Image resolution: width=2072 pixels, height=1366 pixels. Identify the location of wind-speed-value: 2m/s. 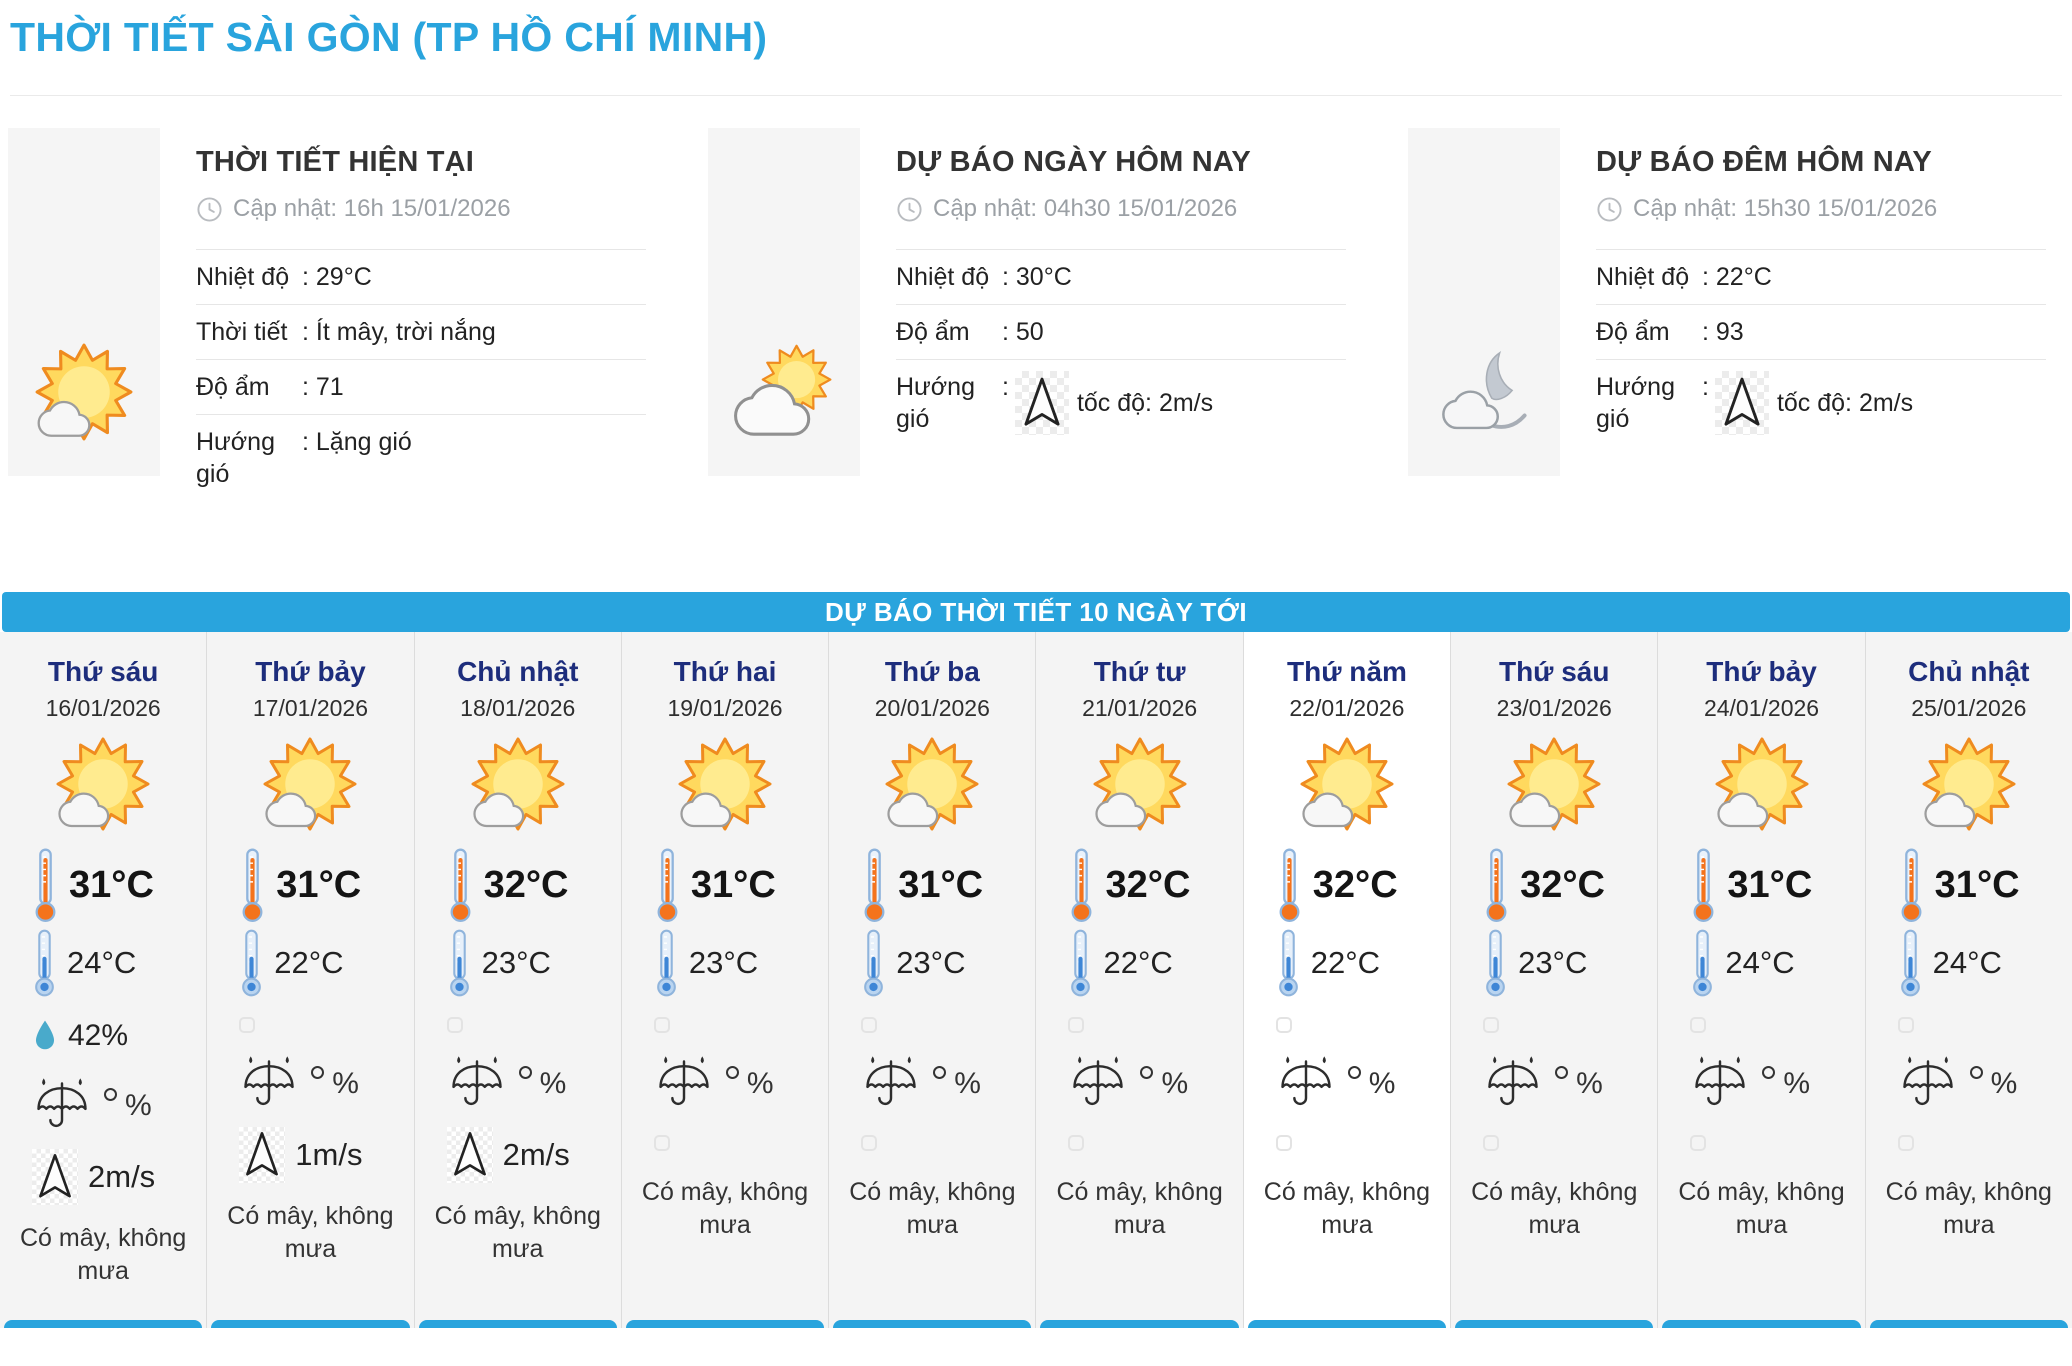
(536, 1155).